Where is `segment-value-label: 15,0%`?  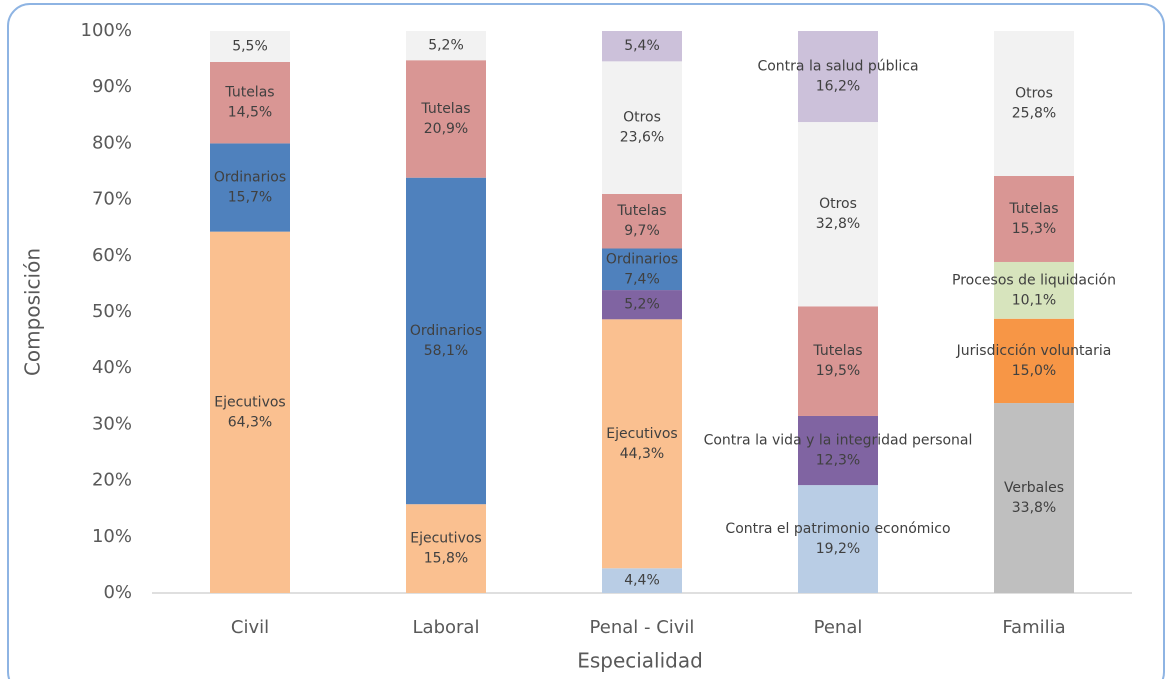
segment-value-label: 15,0% is located at coordinates (1034, 371).